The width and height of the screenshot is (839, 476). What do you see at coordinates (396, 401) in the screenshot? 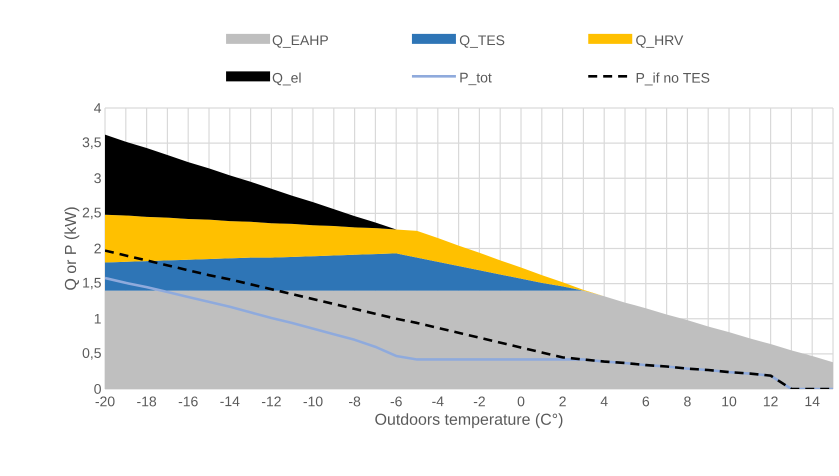
I see `x-tick-label: -6` at bounding box center [396, 401].